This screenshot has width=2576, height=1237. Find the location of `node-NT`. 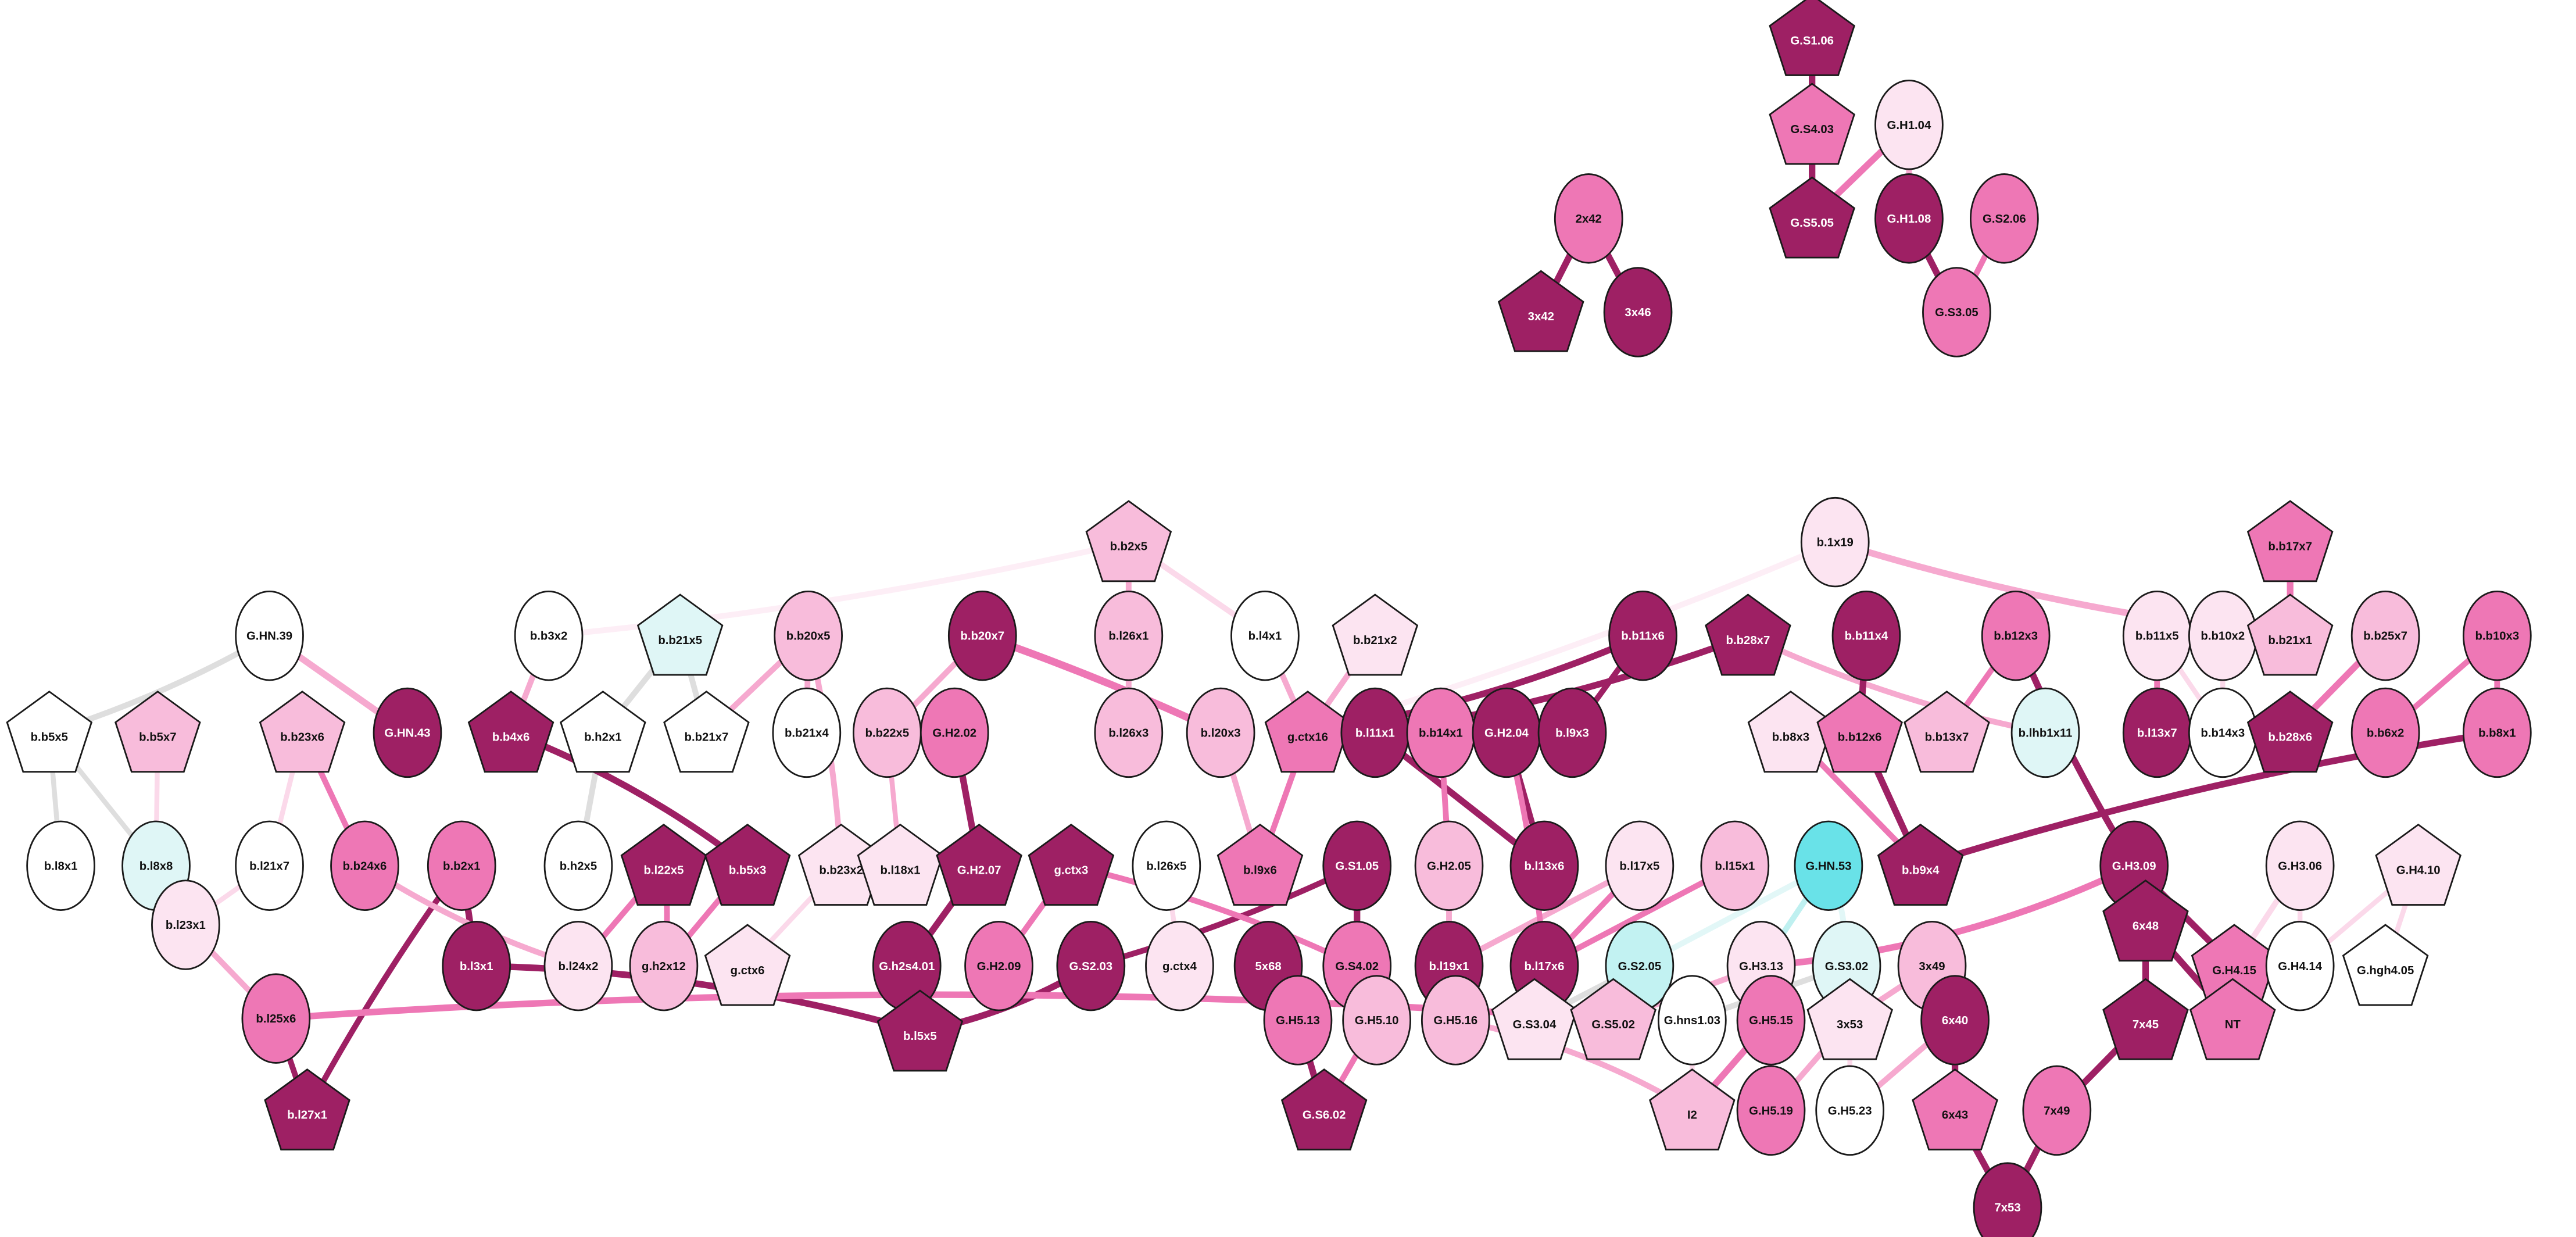

node-NT is located at coordinates (2233, 1019).